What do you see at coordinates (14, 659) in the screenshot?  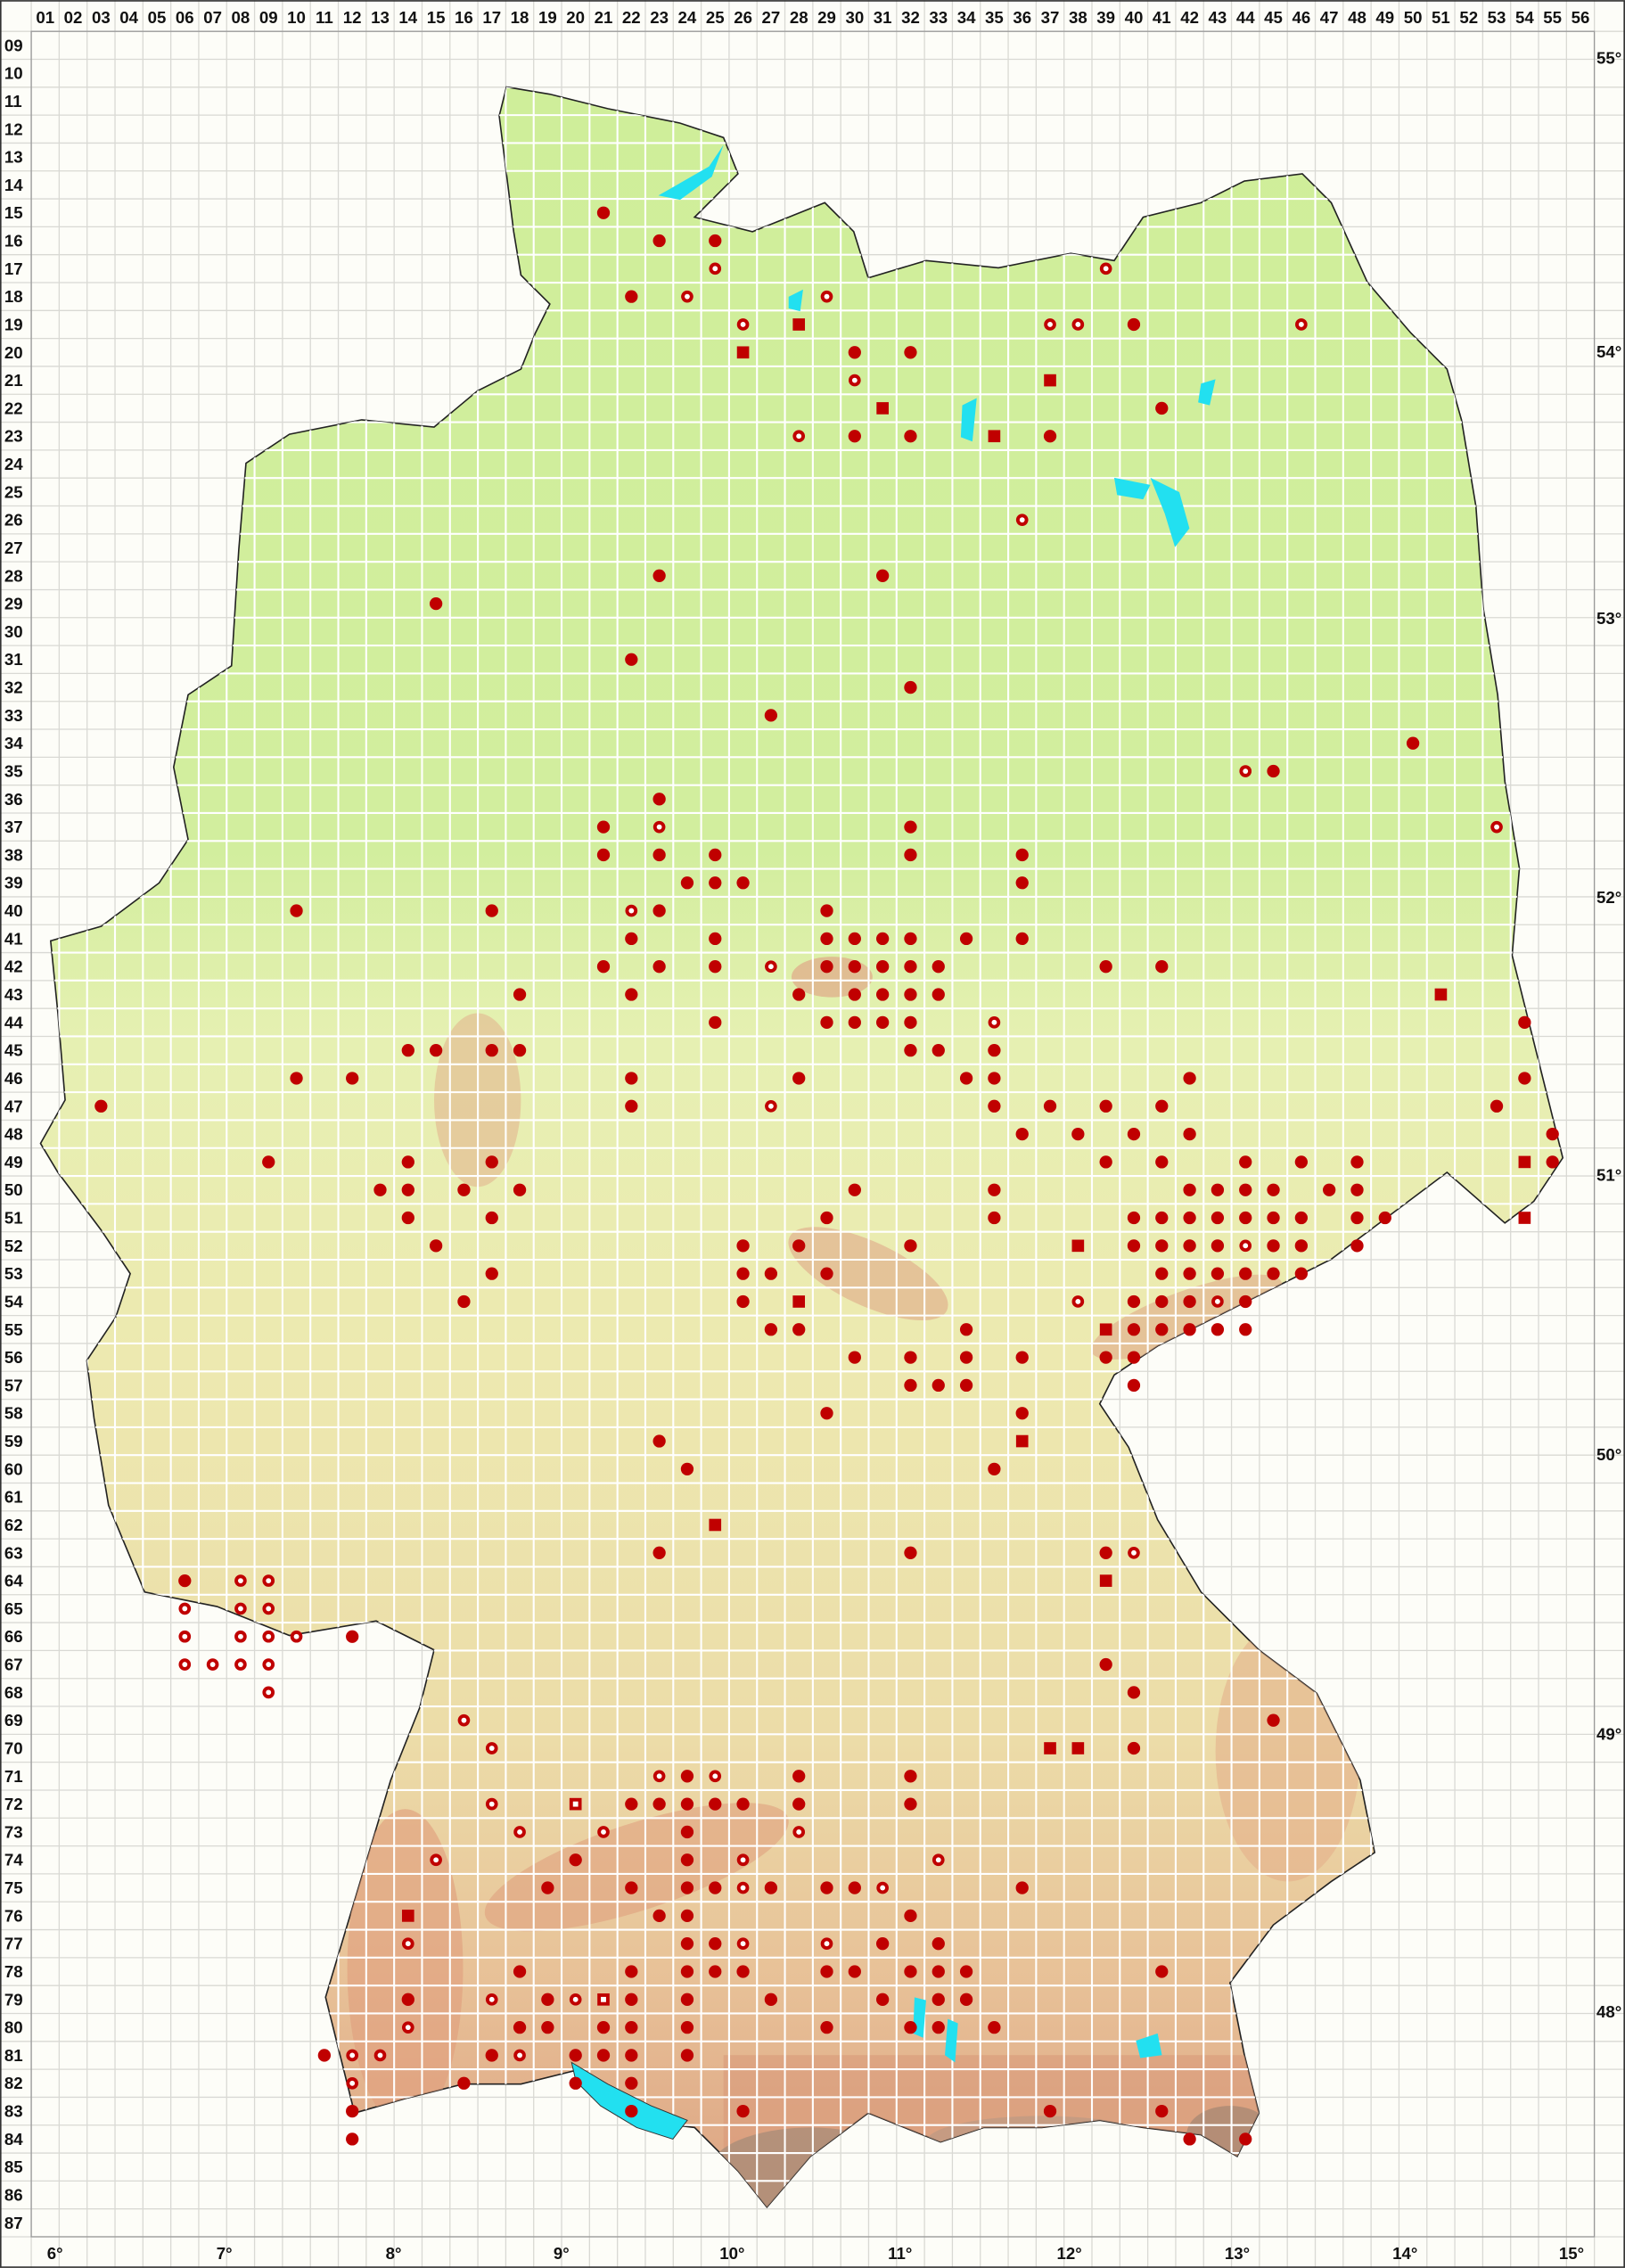 I see `row-label: 31` at bounding box center [14, 659].